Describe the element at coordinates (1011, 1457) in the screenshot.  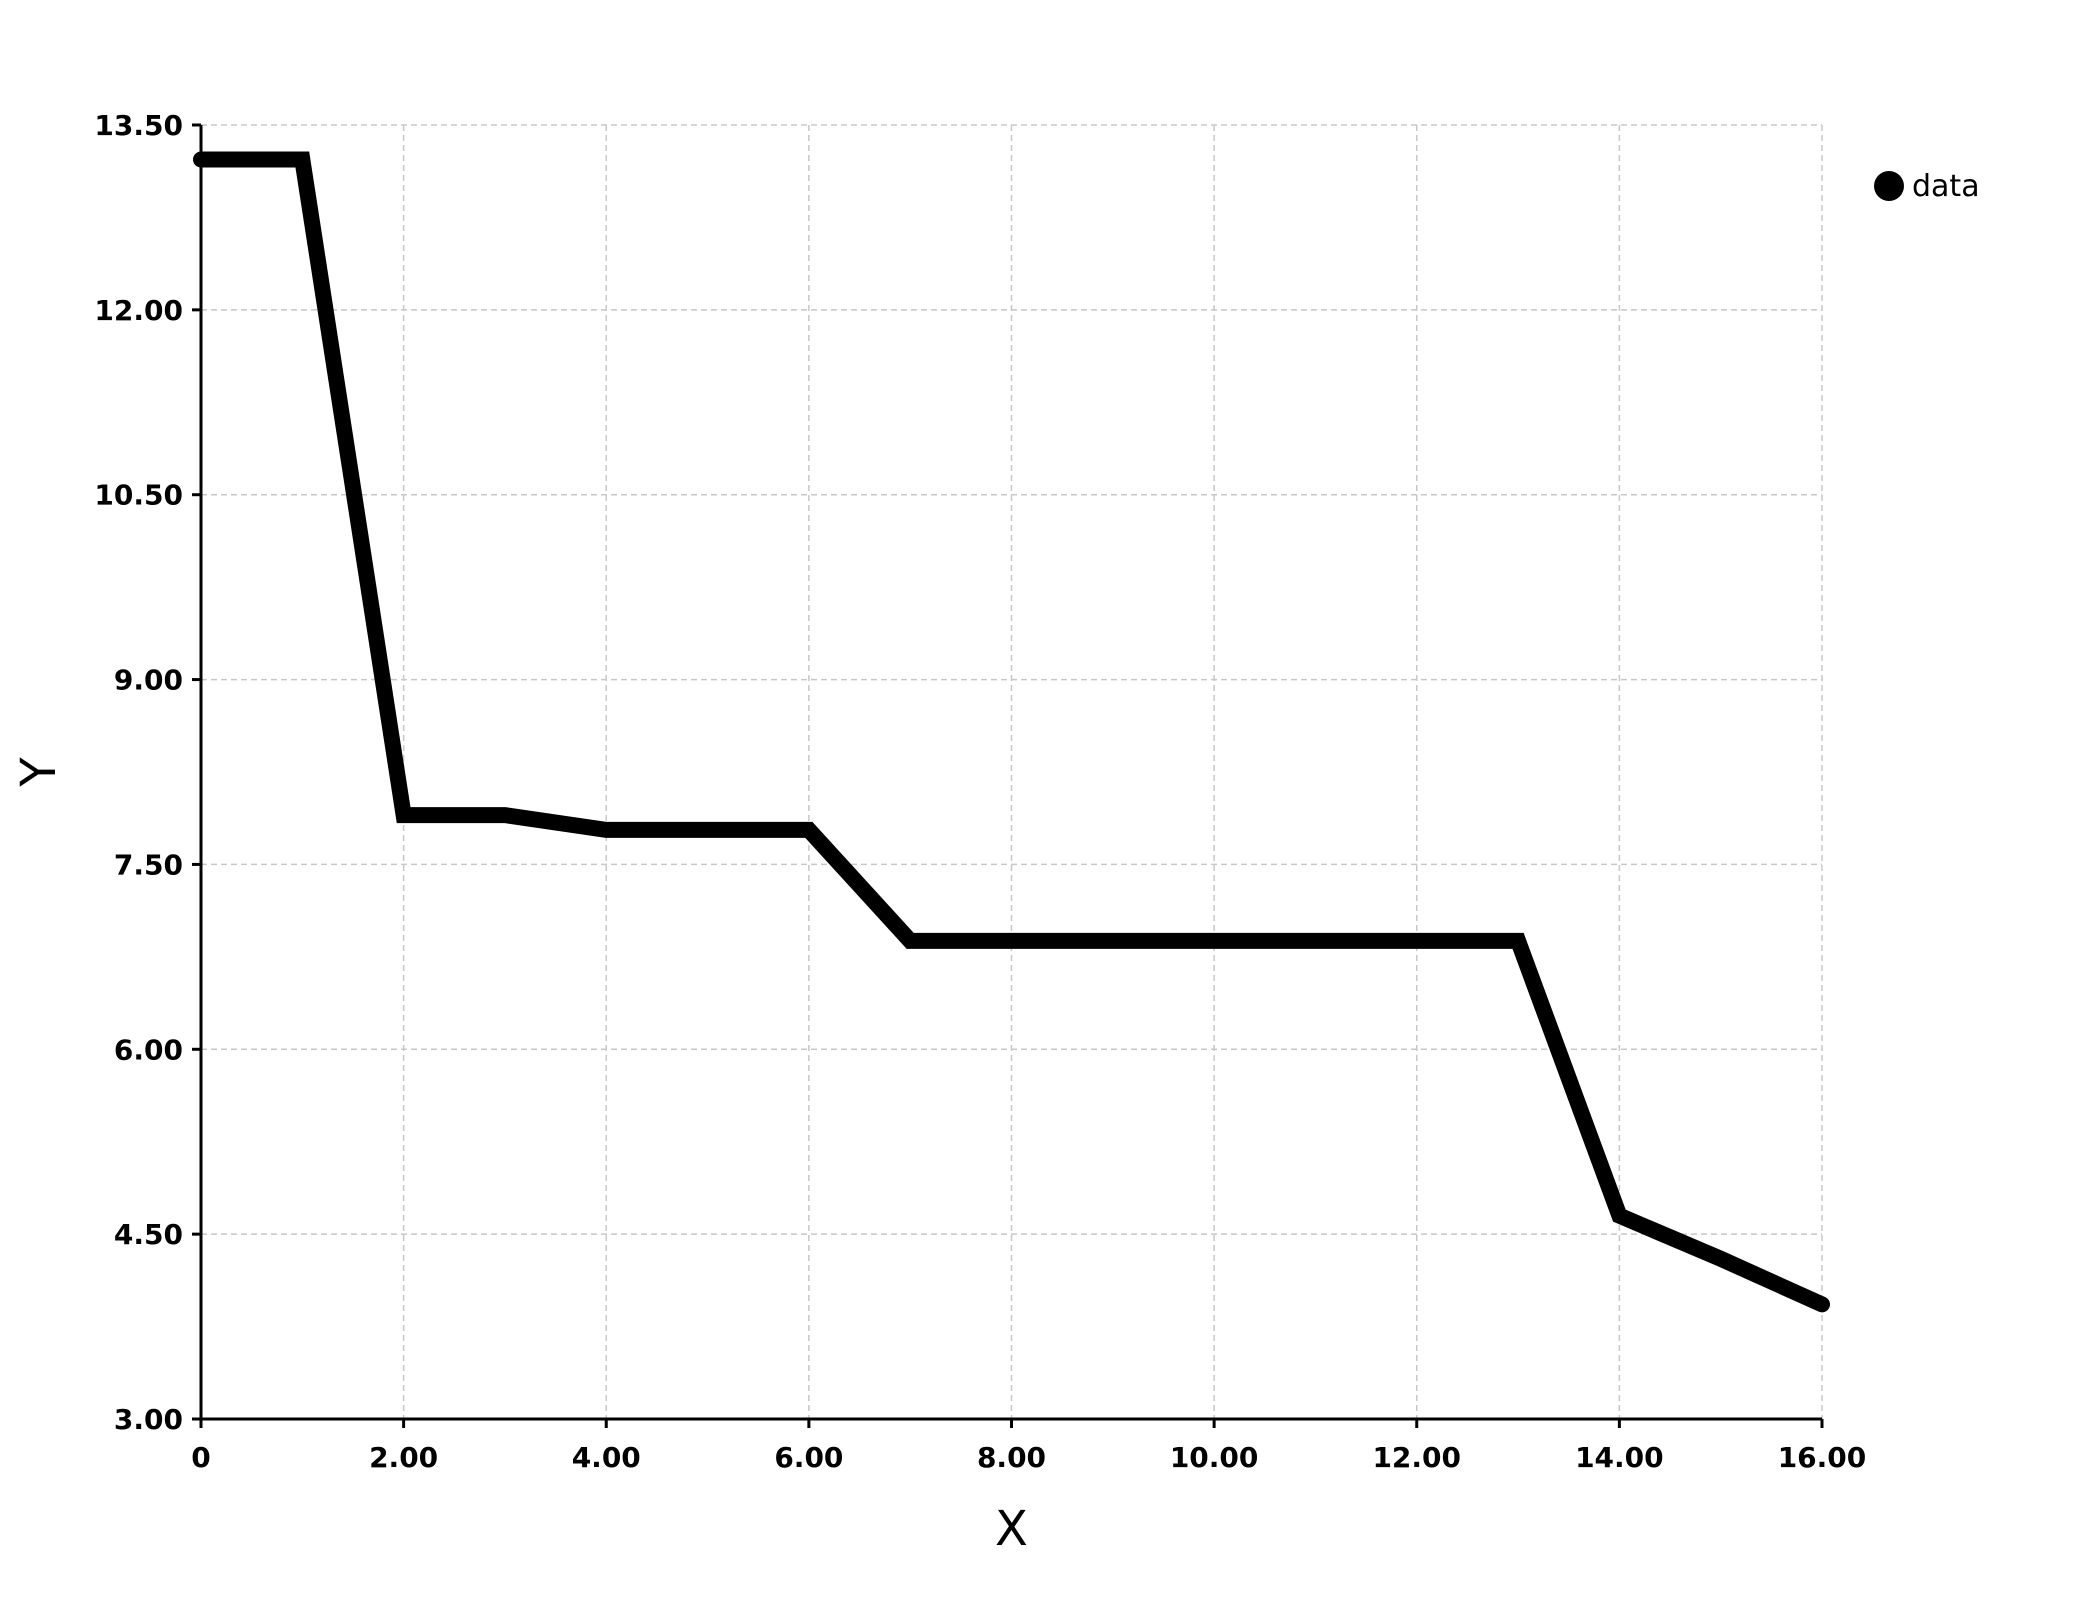
I see `x-tick-label-4: 8.00` at that location.